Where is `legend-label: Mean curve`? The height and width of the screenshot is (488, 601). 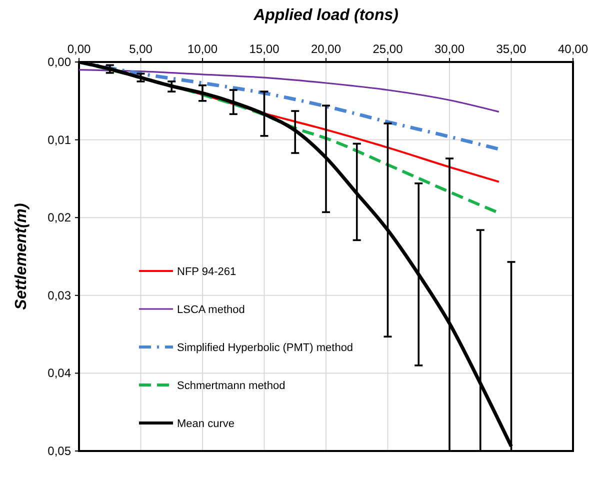 legend-label: Mean curve is located at coordinates (205, 424).